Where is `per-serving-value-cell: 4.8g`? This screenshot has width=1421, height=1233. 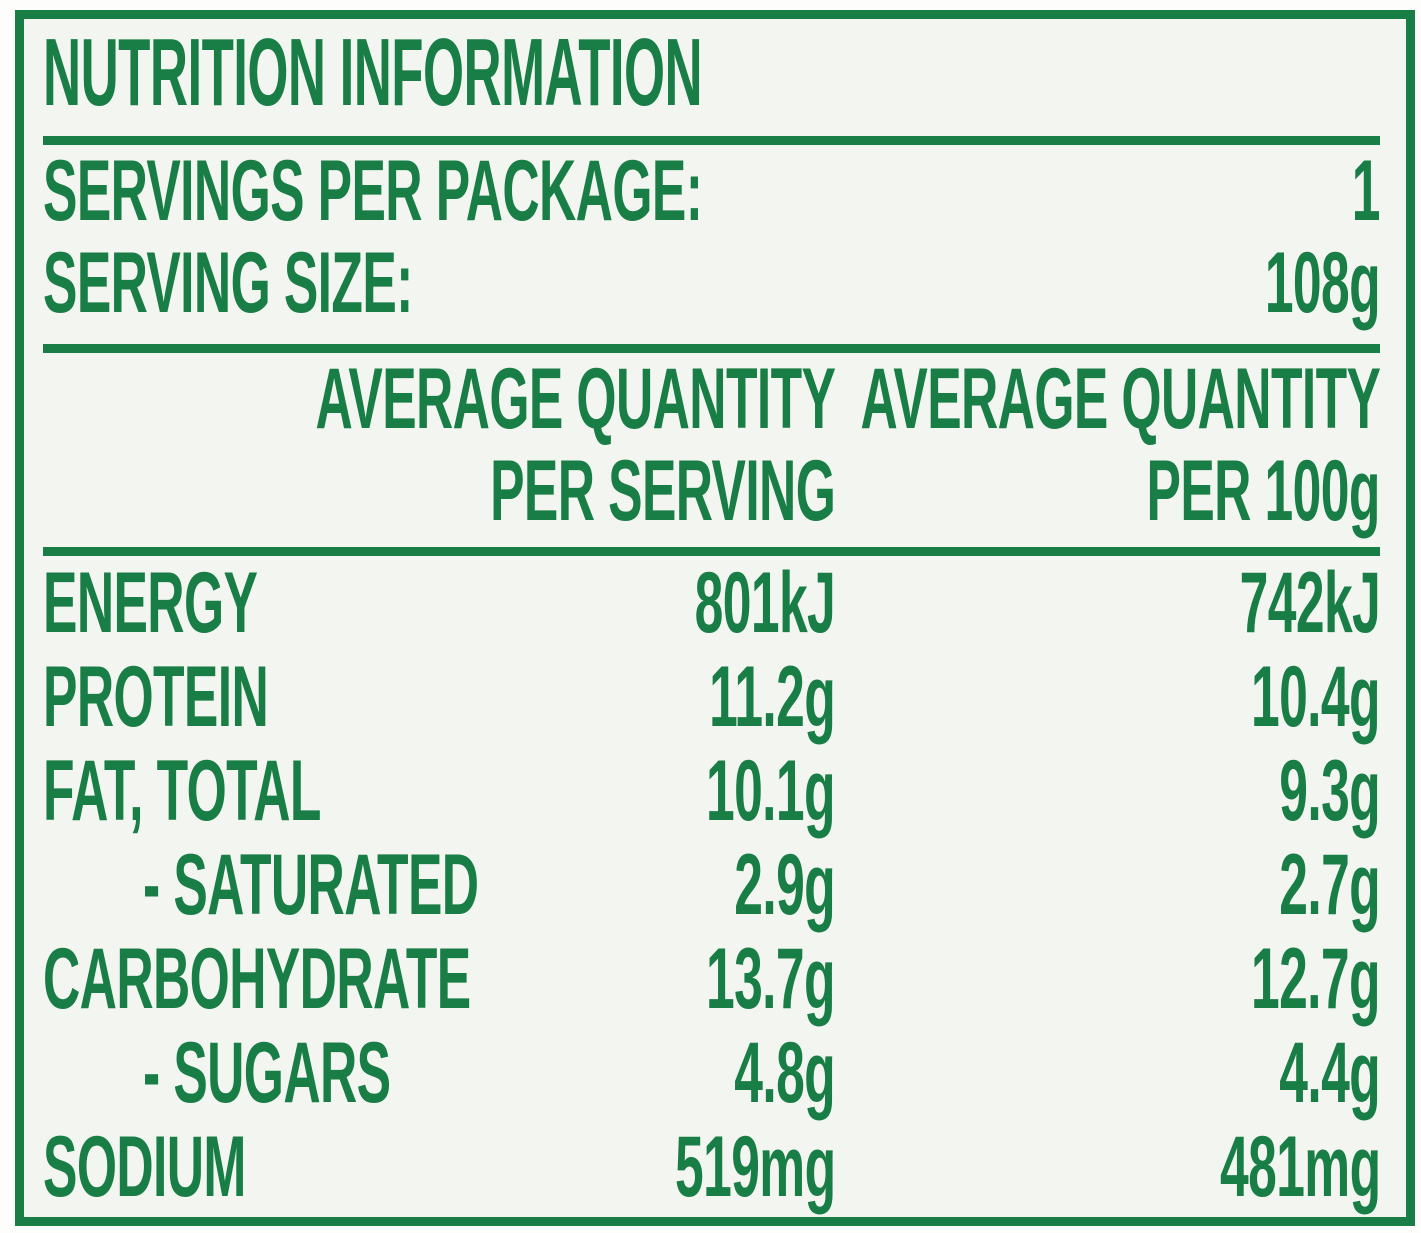 per-serving-value-cell: 4.8g is located at coordinates (670, 1073).